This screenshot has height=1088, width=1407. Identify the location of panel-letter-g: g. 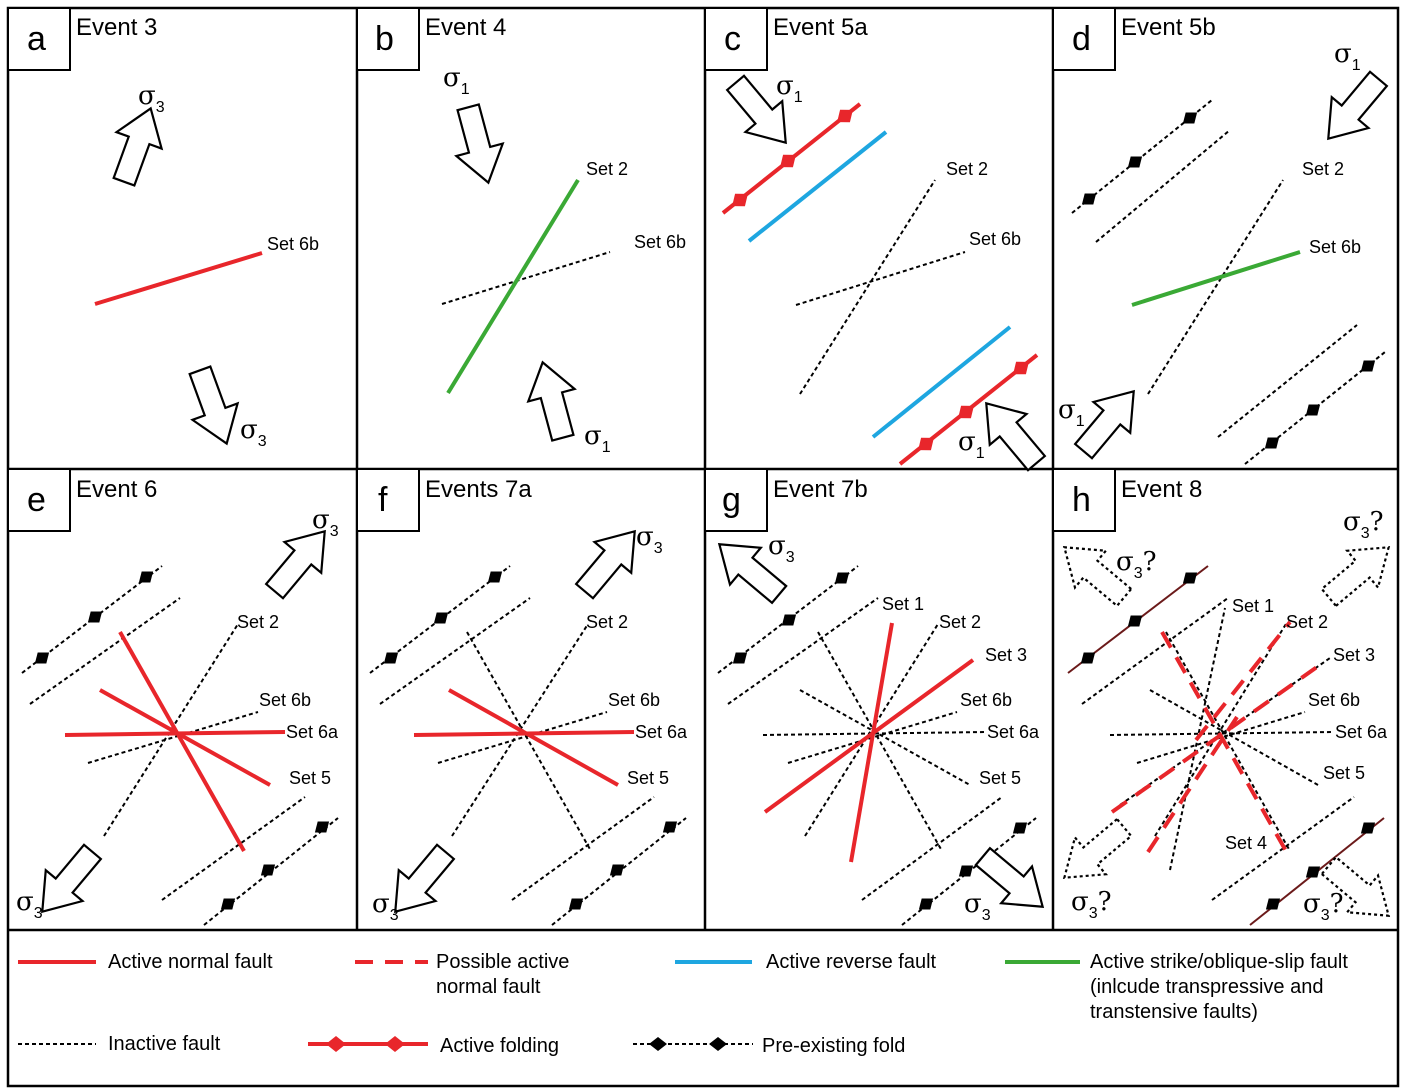
(731, 500).